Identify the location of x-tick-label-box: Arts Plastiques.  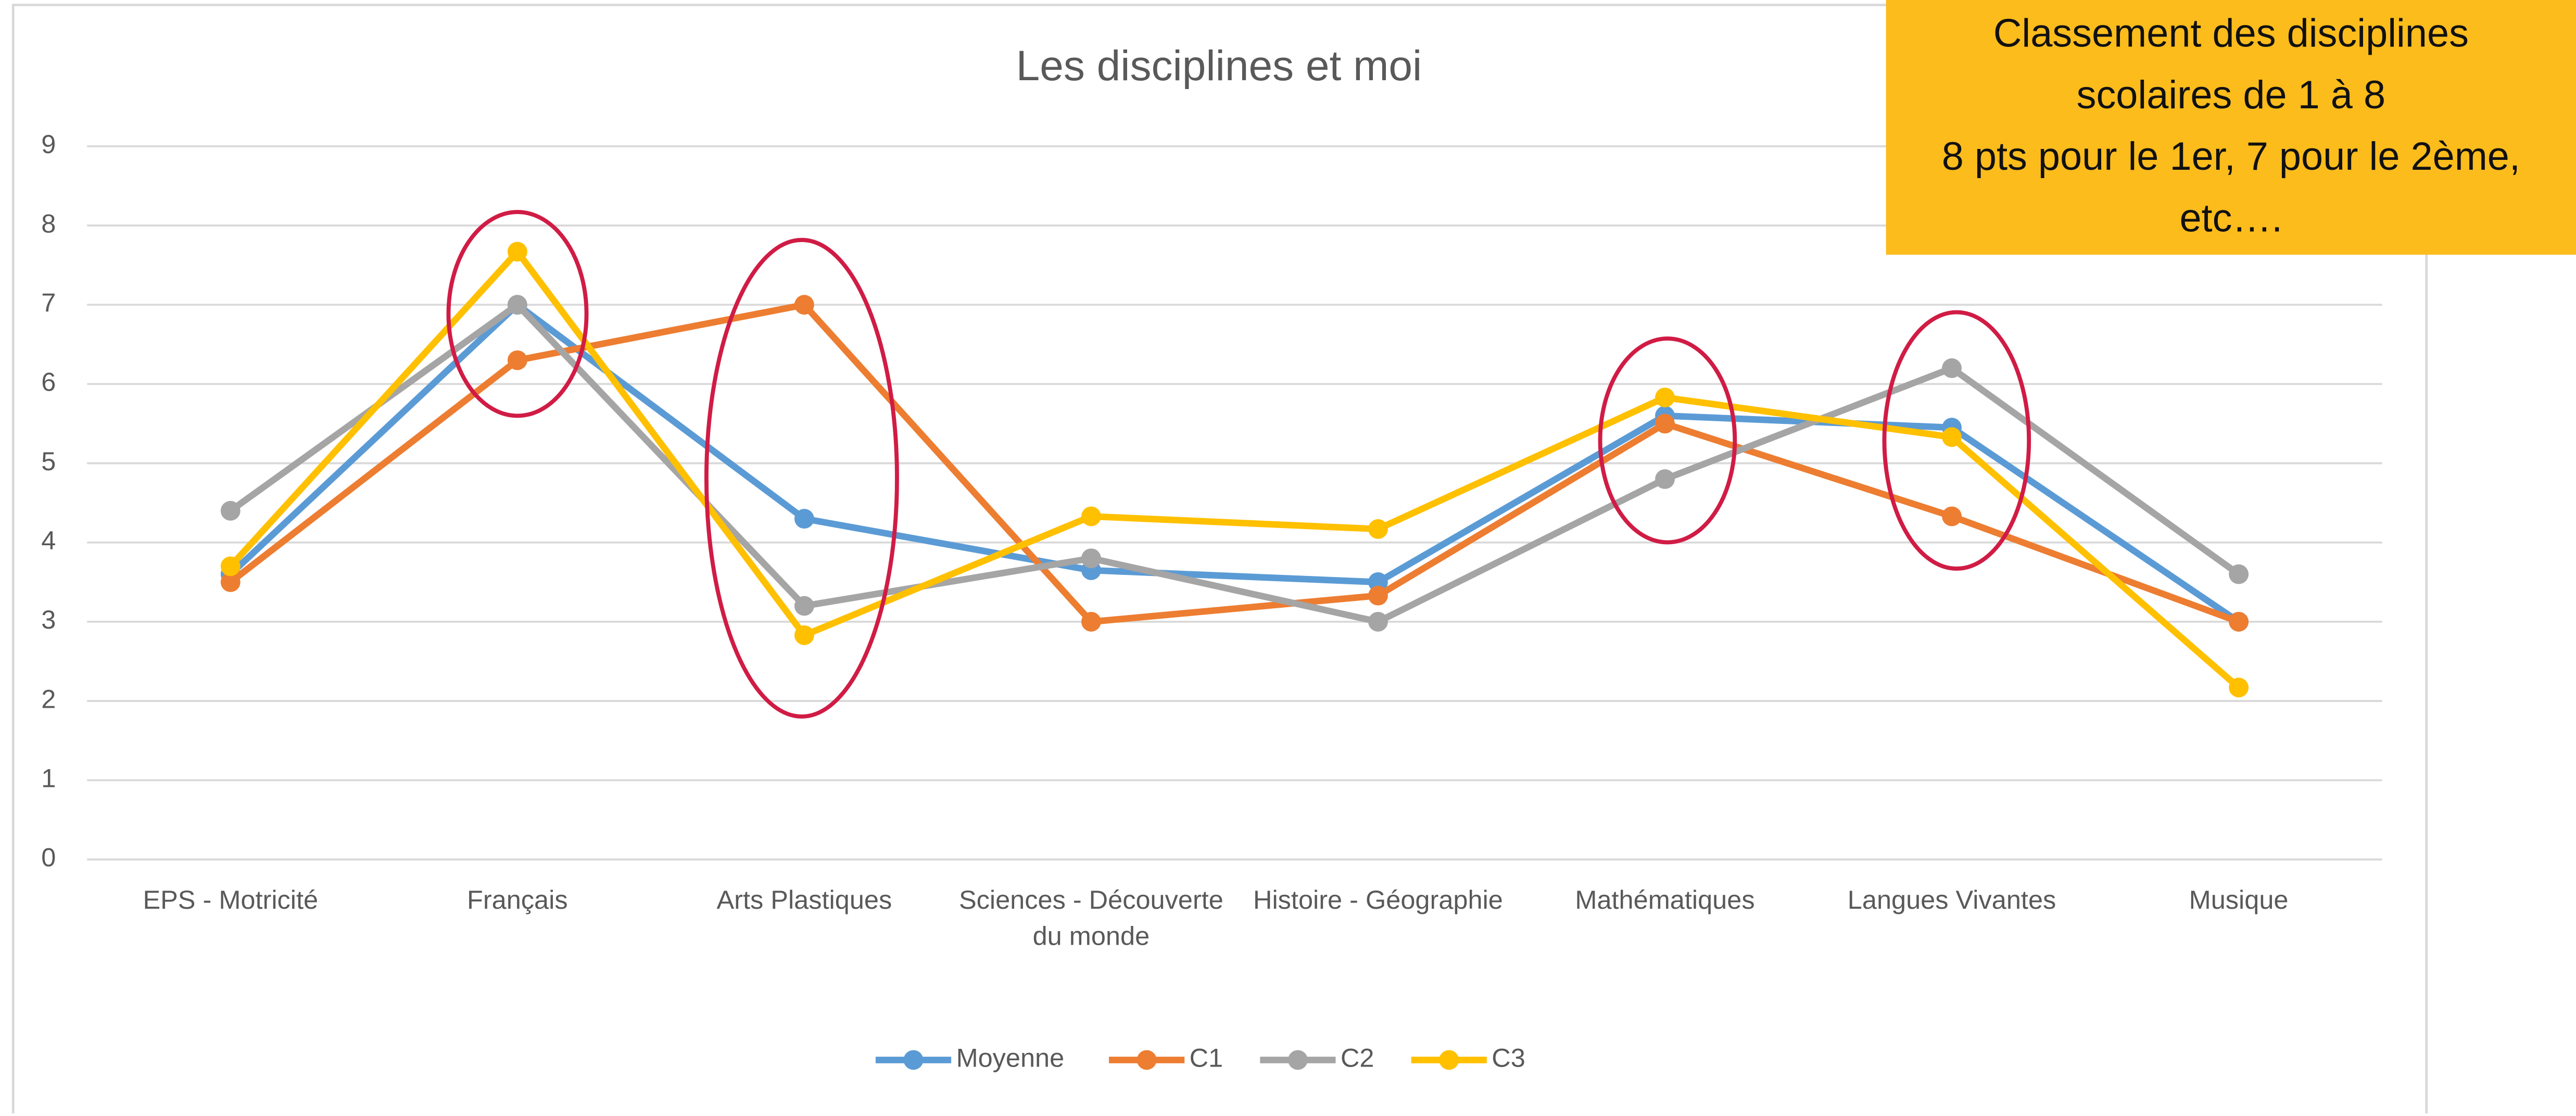
(804, 901).